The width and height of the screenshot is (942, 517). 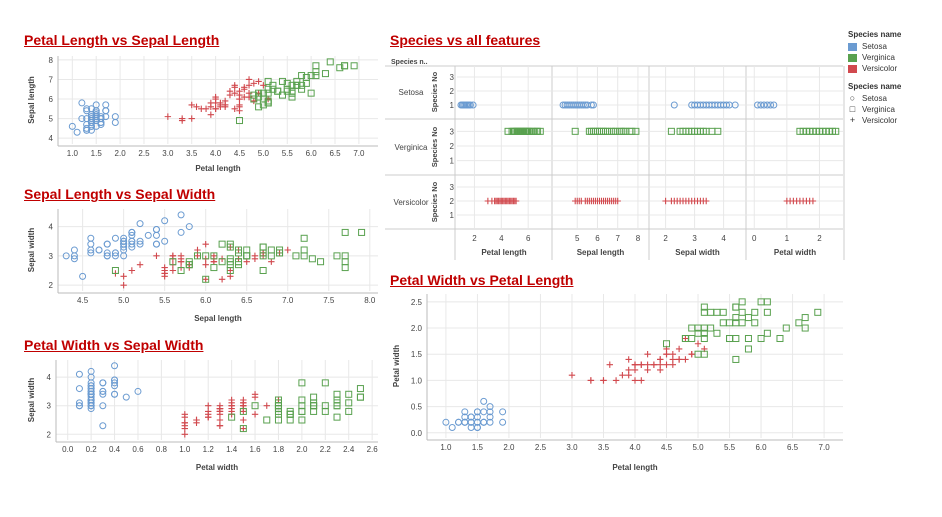 What do you see at coordinates (264, 153) in the screenshot?
I see `x-tick-label: 5.0` at bounding box center [264, 153].